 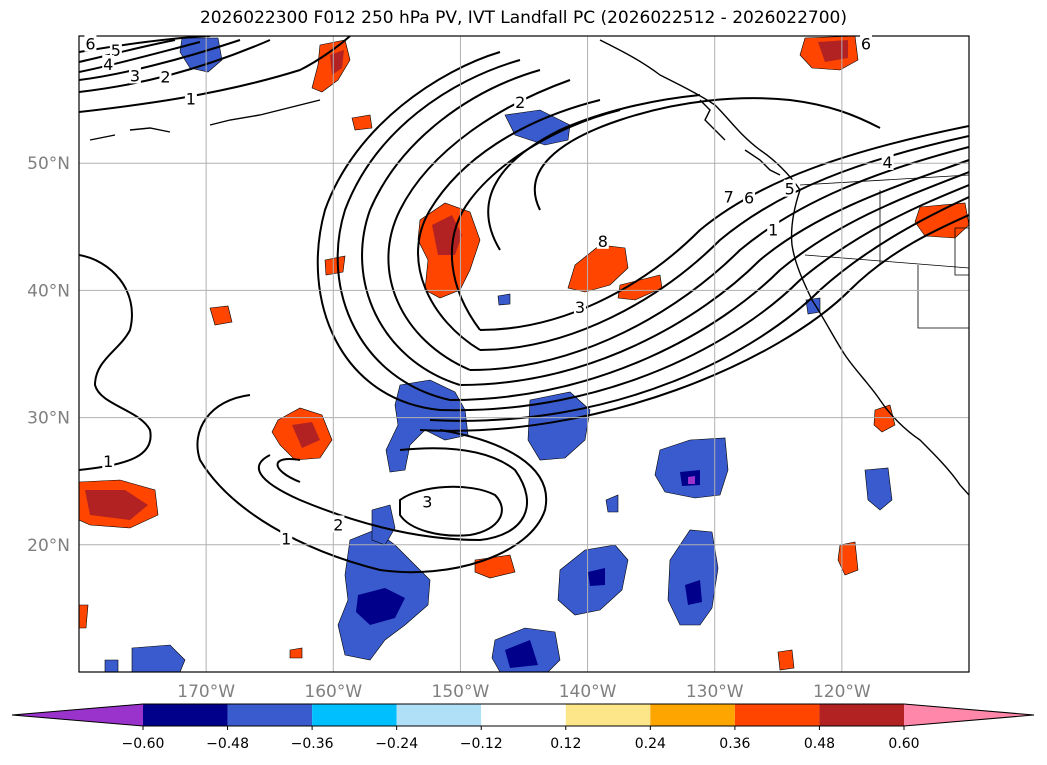 What do you see at coordinates (481, 744) in the screenshot?
I see `colorbar-tick-label: −0.12` at bounding box center [481, 744].